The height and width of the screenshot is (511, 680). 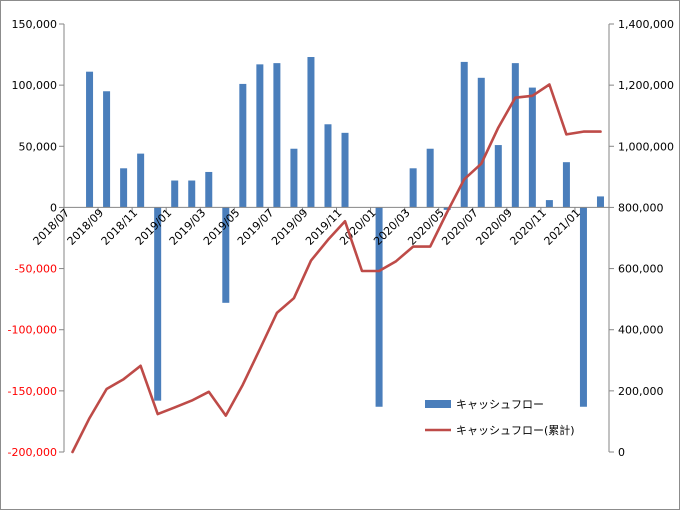 What do you see at coordinates (515, 430) in the screenshot?
I see `legend-label-line: キャッシュフロー(累計)` at bounding box center [515, 430].